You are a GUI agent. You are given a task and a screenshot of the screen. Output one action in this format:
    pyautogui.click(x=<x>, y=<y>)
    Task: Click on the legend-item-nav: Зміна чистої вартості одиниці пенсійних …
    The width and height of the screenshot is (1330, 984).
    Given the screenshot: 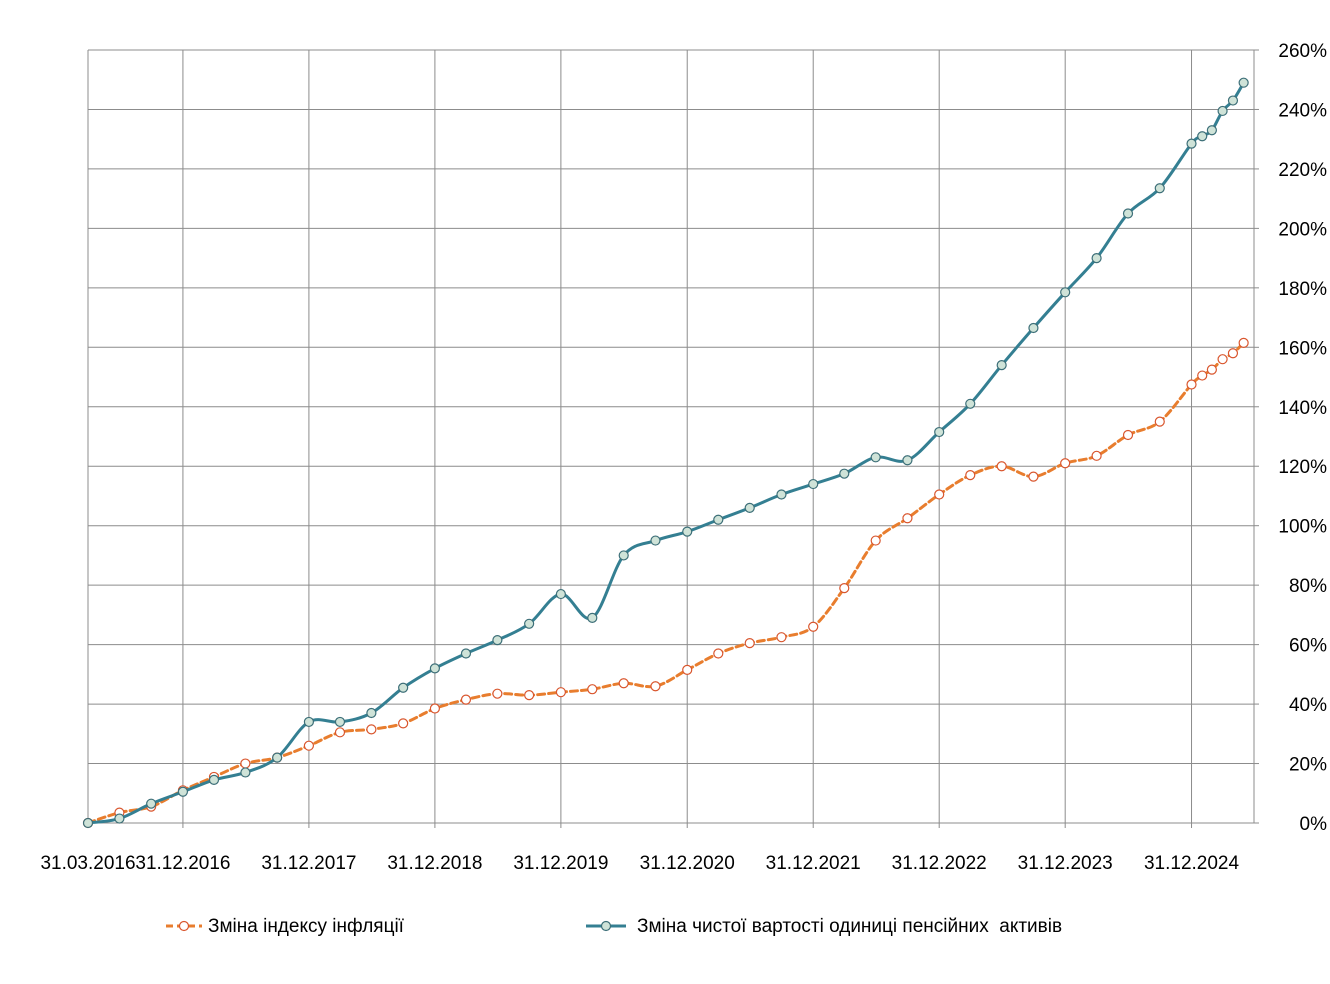 What is the action you would take?
    pyautogui.click(x=824, y=926)
    